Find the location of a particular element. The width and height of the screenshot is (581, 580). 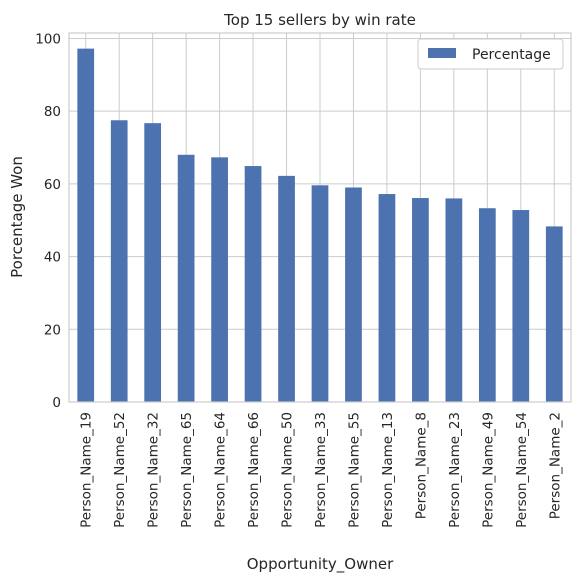

x-tick-label: Person_Name_65 is located at coordinates (187, 470).